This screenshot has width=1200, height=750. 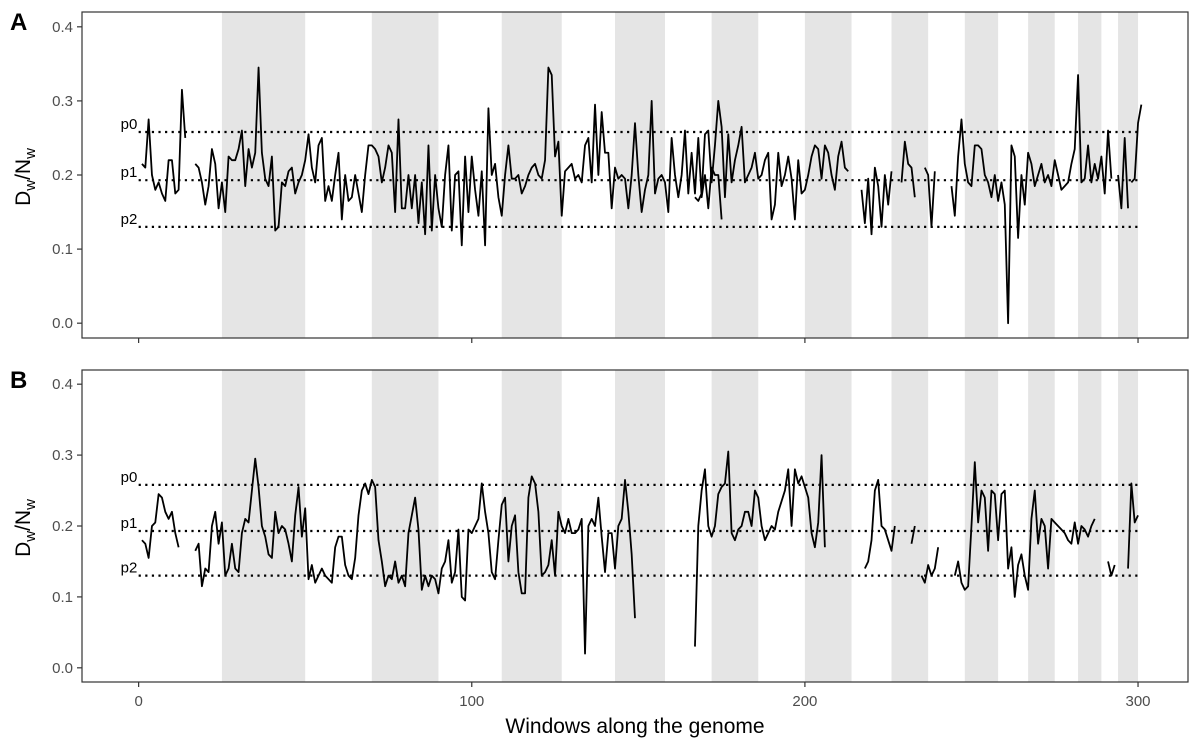 What do you see at coordinates (18, 380) in the screenshot?
I see `panel-tag: B` at bounding box center [18, 380].